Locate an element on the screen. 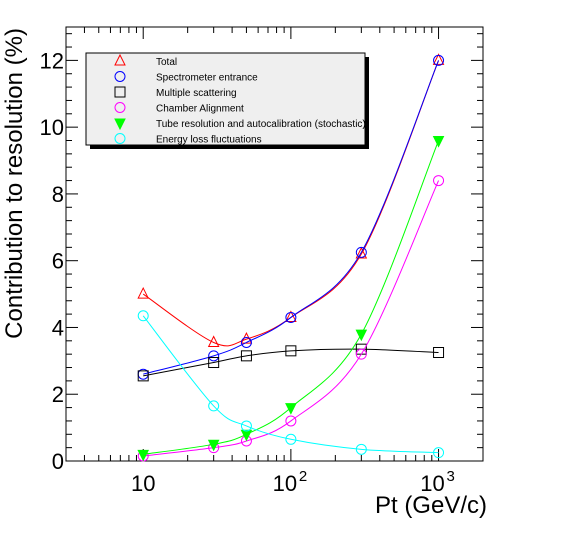  legend-label: Multiple scattering is located at coordinates (196, 93).